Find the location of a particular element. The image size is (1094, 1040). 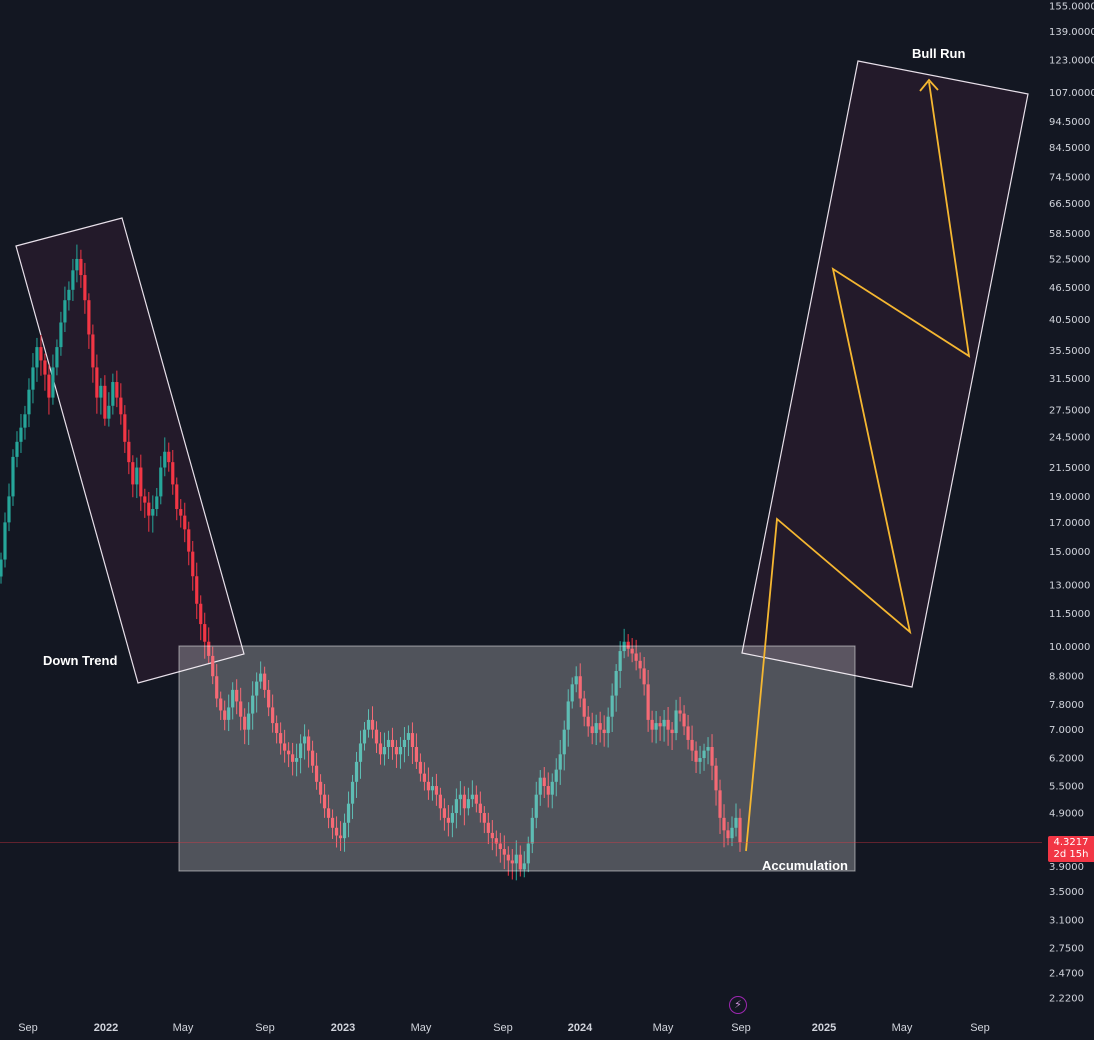

price-tick-label: 27.5000 is located at coordinates (1069, 411).